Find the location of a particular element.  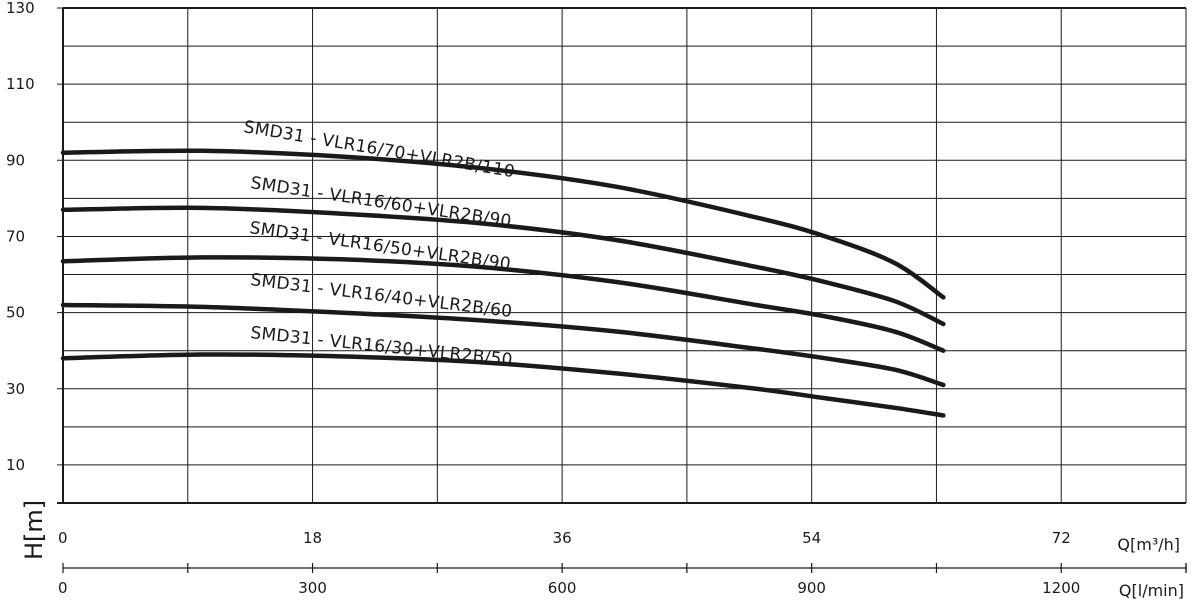

x-tick-label: 54 is located at coordinates (811, 538).